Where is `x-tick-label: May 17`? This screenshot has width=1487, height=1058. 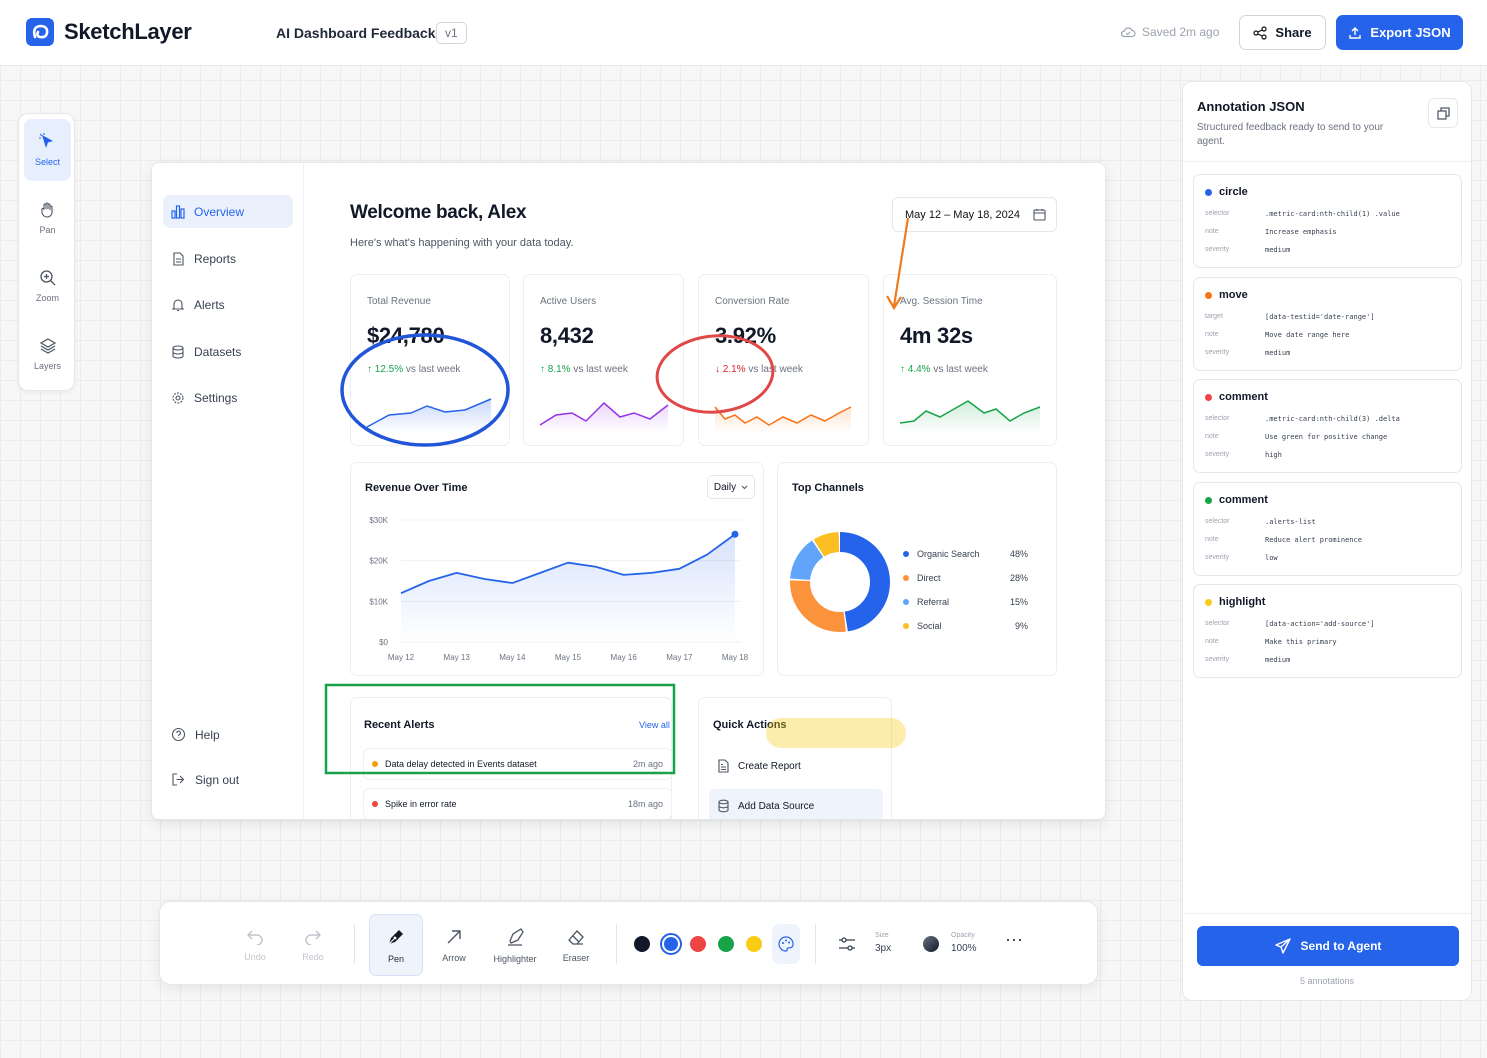
x-tick-label: May 17 is located at coordinates (679, 657).